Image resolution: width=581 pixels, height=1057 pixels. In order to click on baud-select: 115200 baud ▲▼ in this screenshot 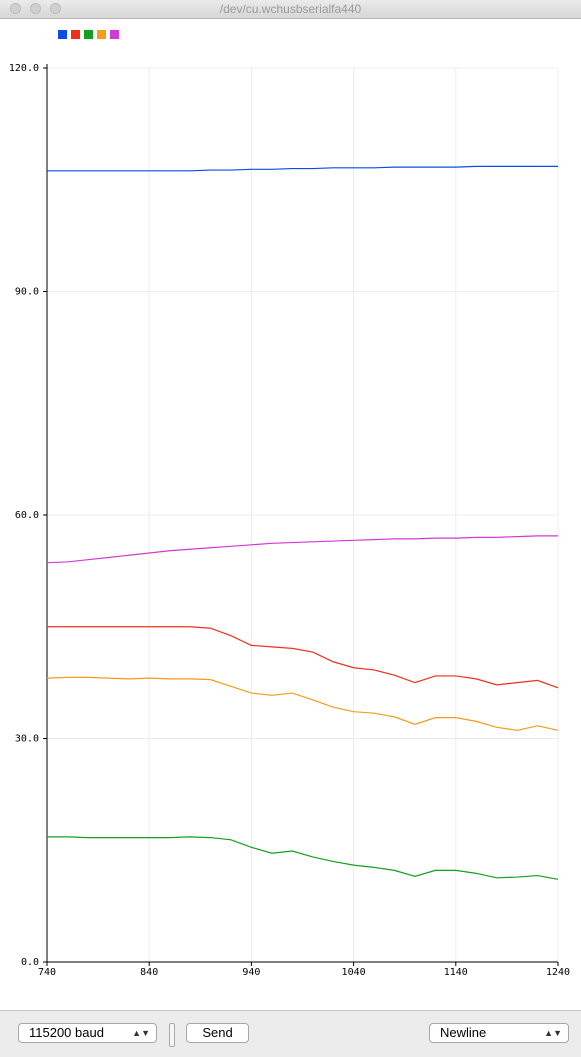, I will do `click(87, 1033)`.